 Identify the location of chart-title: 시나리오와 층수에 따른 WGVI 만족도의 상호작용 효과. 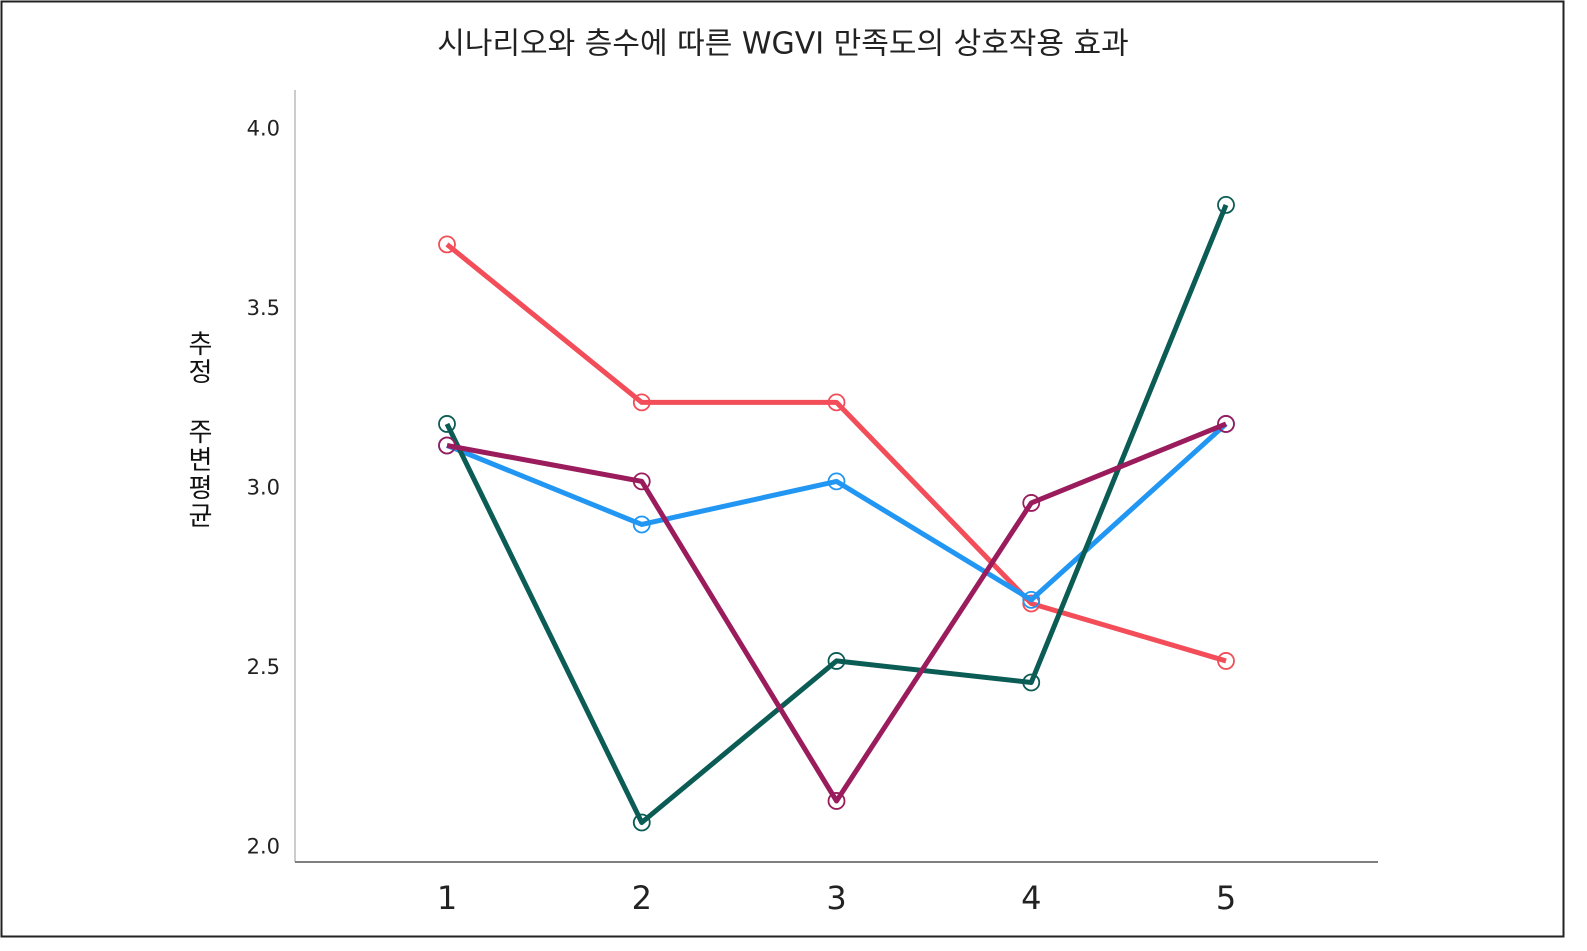
(783, 44).